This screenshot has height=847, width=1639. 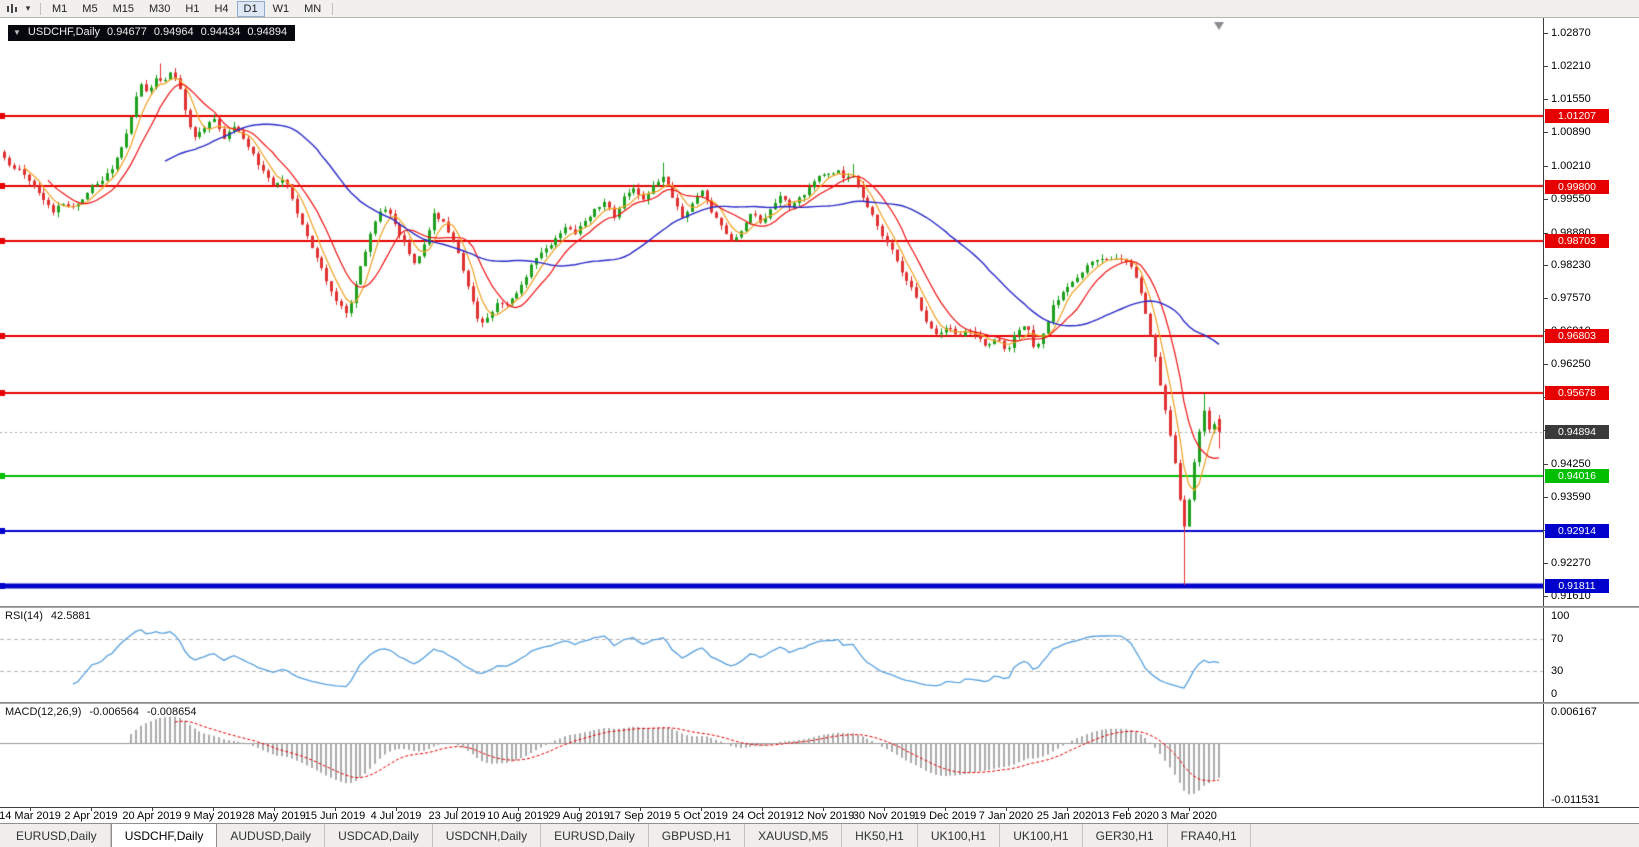 What do you see at coordinates (579, 816) in the screenshot?
I see `date-axis-label: 29 Aug 2019` at bounding box center [579, 816].